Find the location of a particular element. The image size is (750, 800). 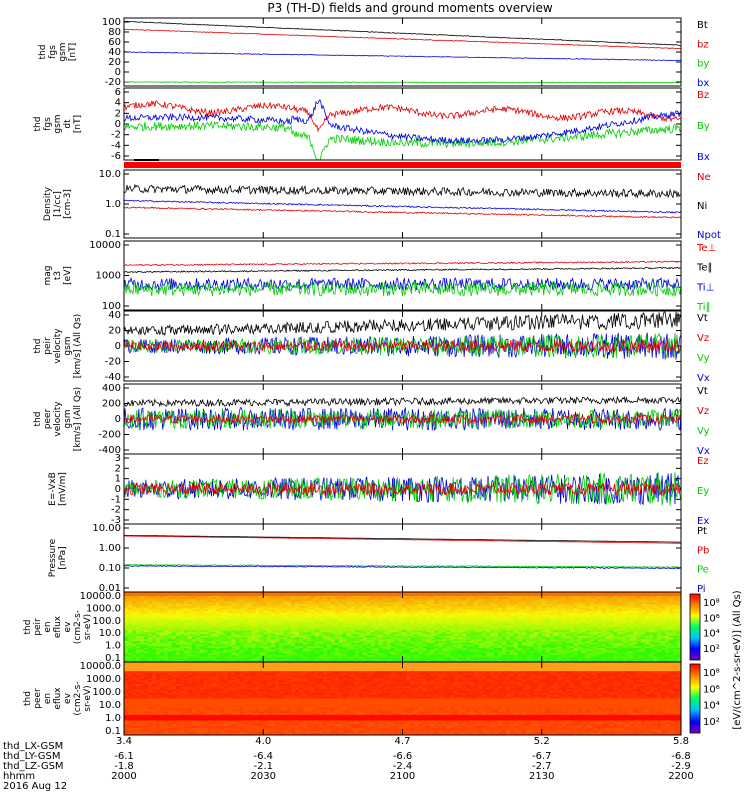

panel-density: Density [1/cc] [cm-3] 10.0 1.0 0.1 Ne Ni Npot is located at coordinates (382, 205).